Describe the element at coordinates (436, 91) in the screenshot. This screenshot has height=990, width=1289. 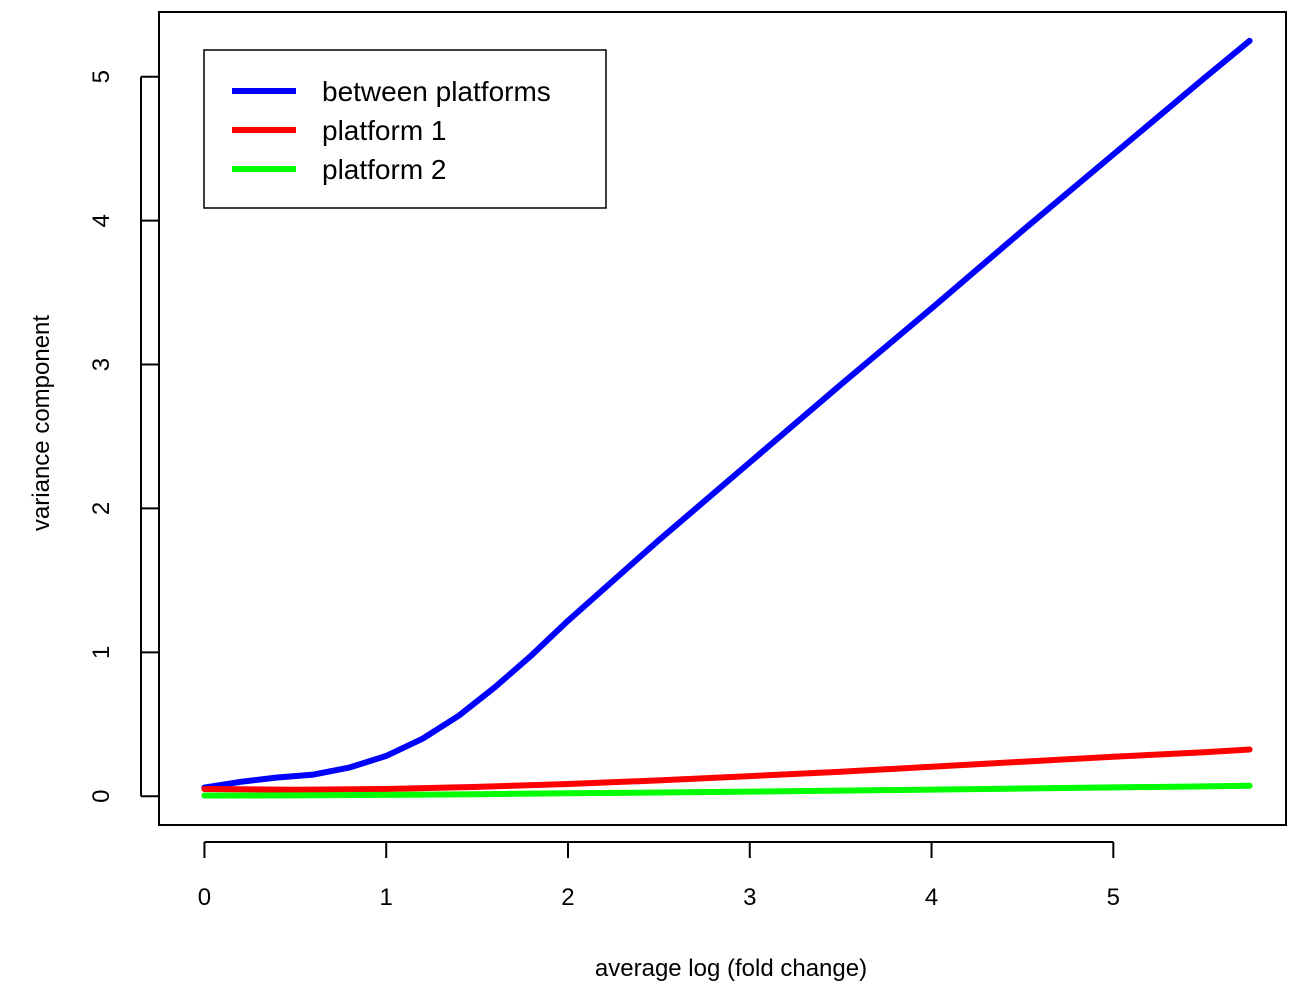
I see `legend-label: between platforms` at that location.